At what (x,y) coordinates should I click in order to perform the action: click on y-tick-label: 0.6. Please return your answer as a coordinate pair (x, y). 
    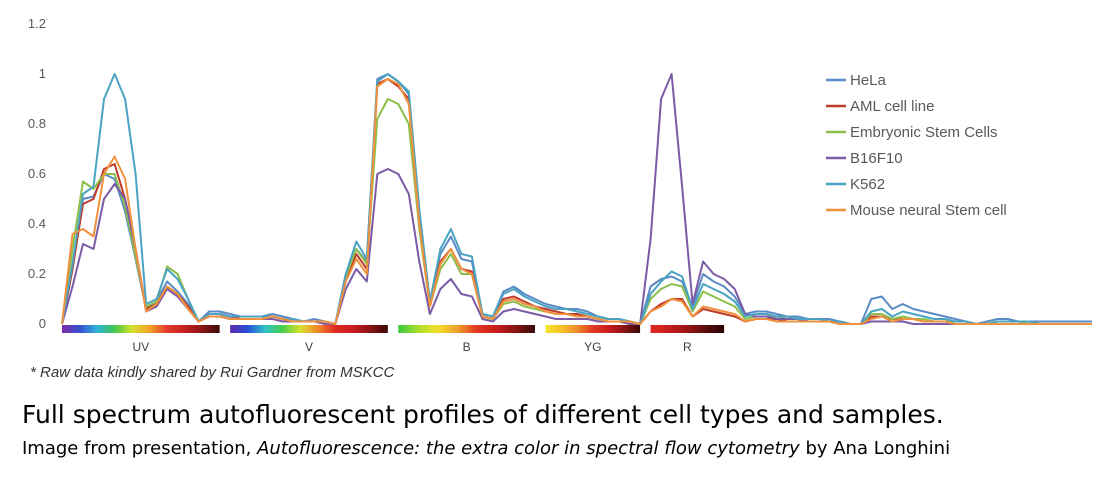
    Looking at the image, I should click on (37, 173).